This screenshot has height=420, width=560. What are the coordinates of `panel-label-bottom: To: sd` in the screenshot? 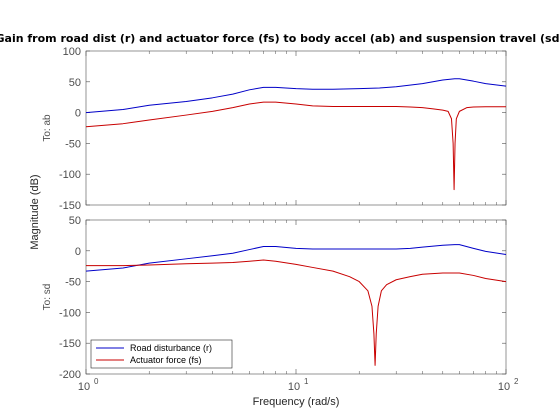 It's located at (47, 297).